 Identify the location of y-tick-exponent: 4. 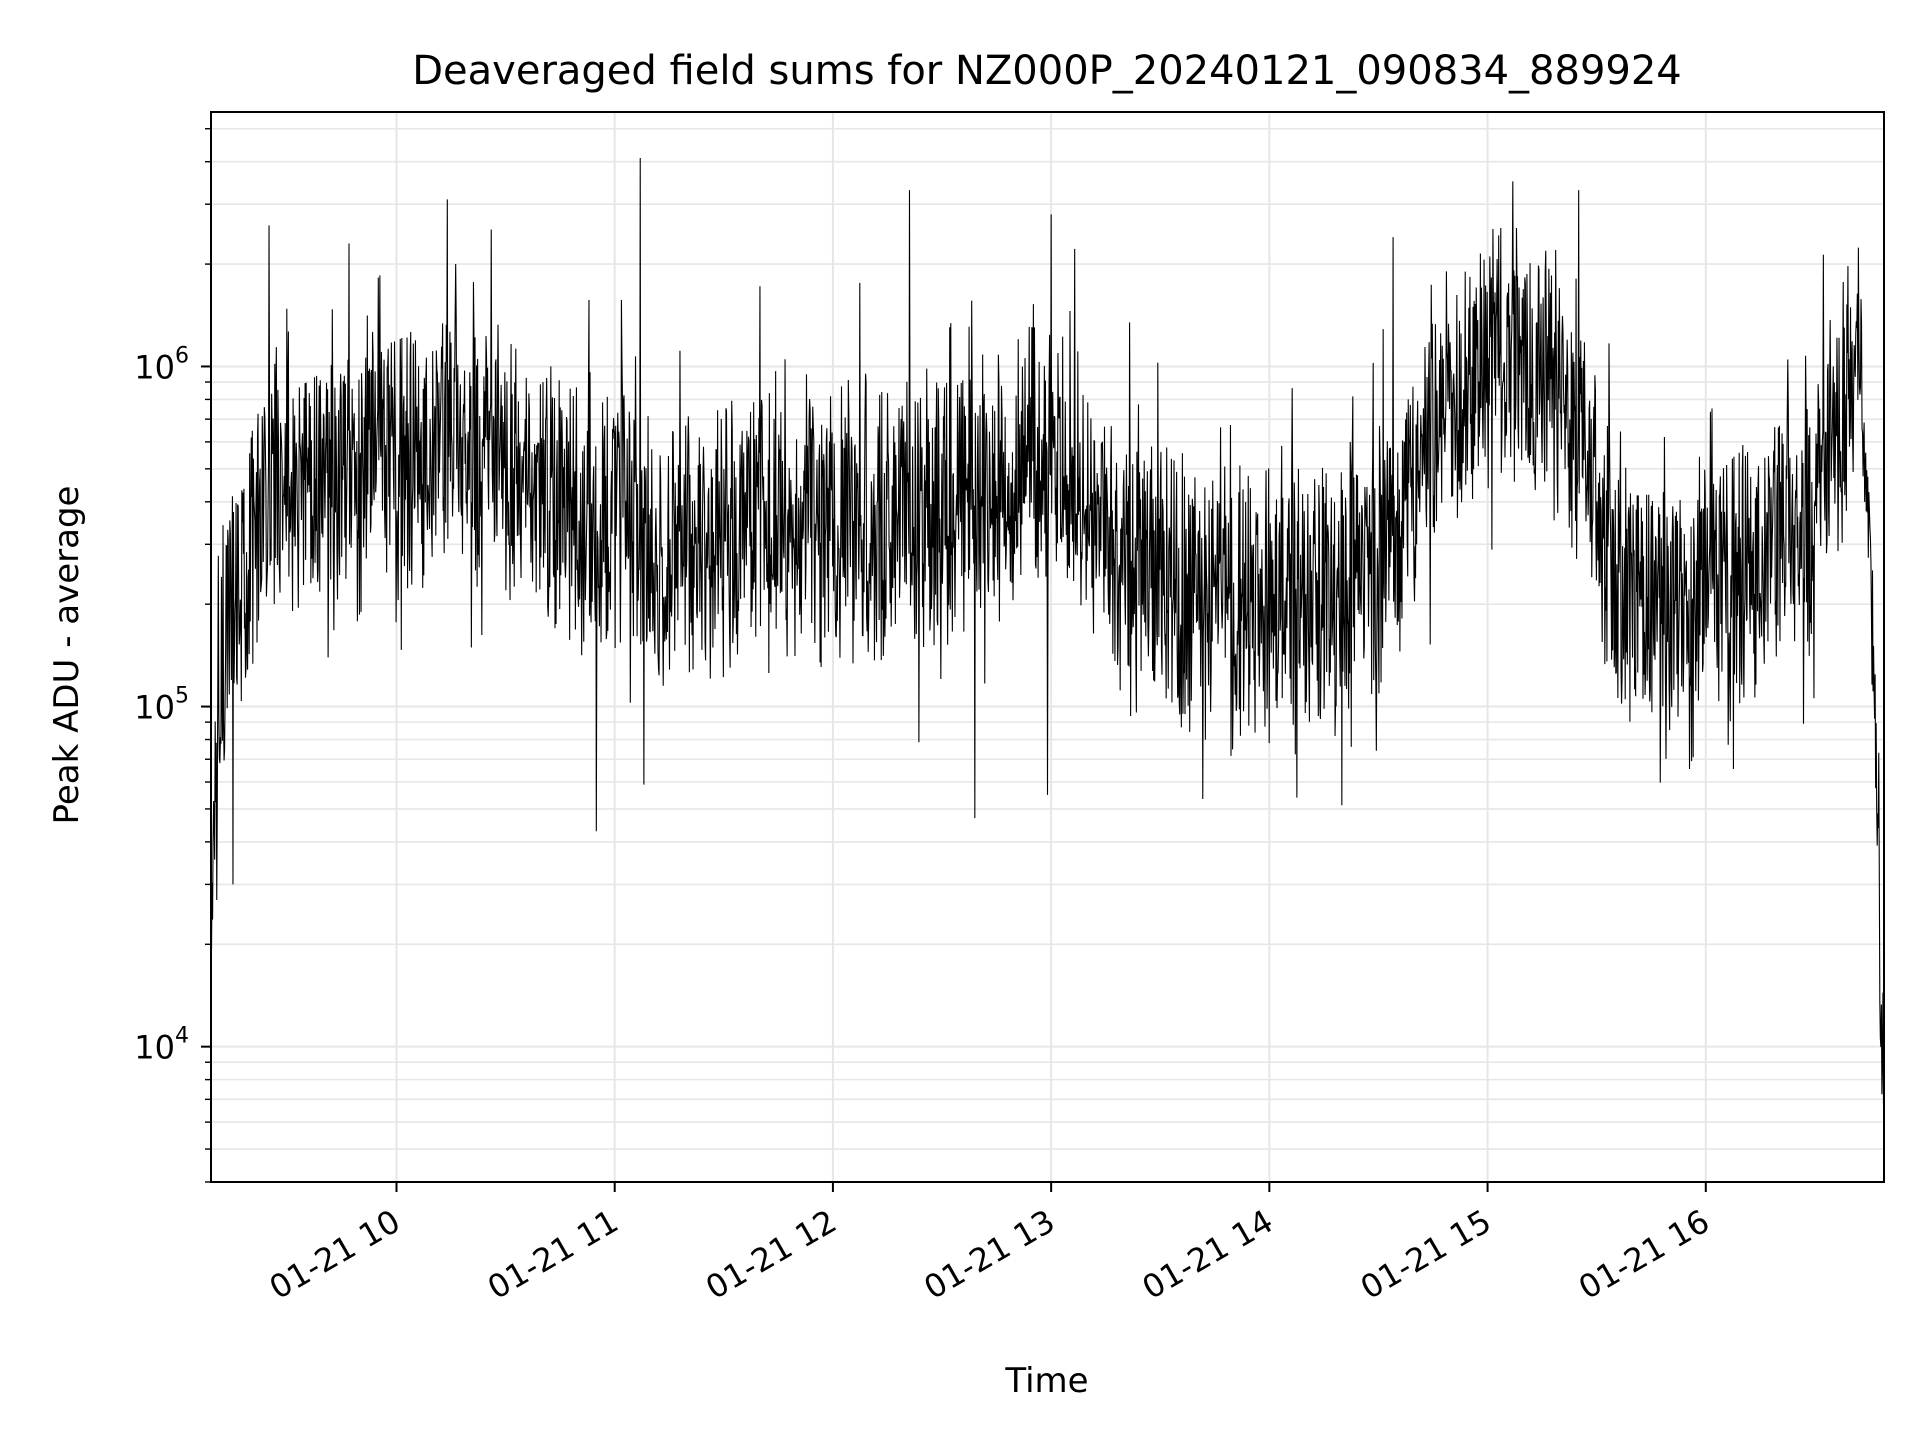
(182, 1036).